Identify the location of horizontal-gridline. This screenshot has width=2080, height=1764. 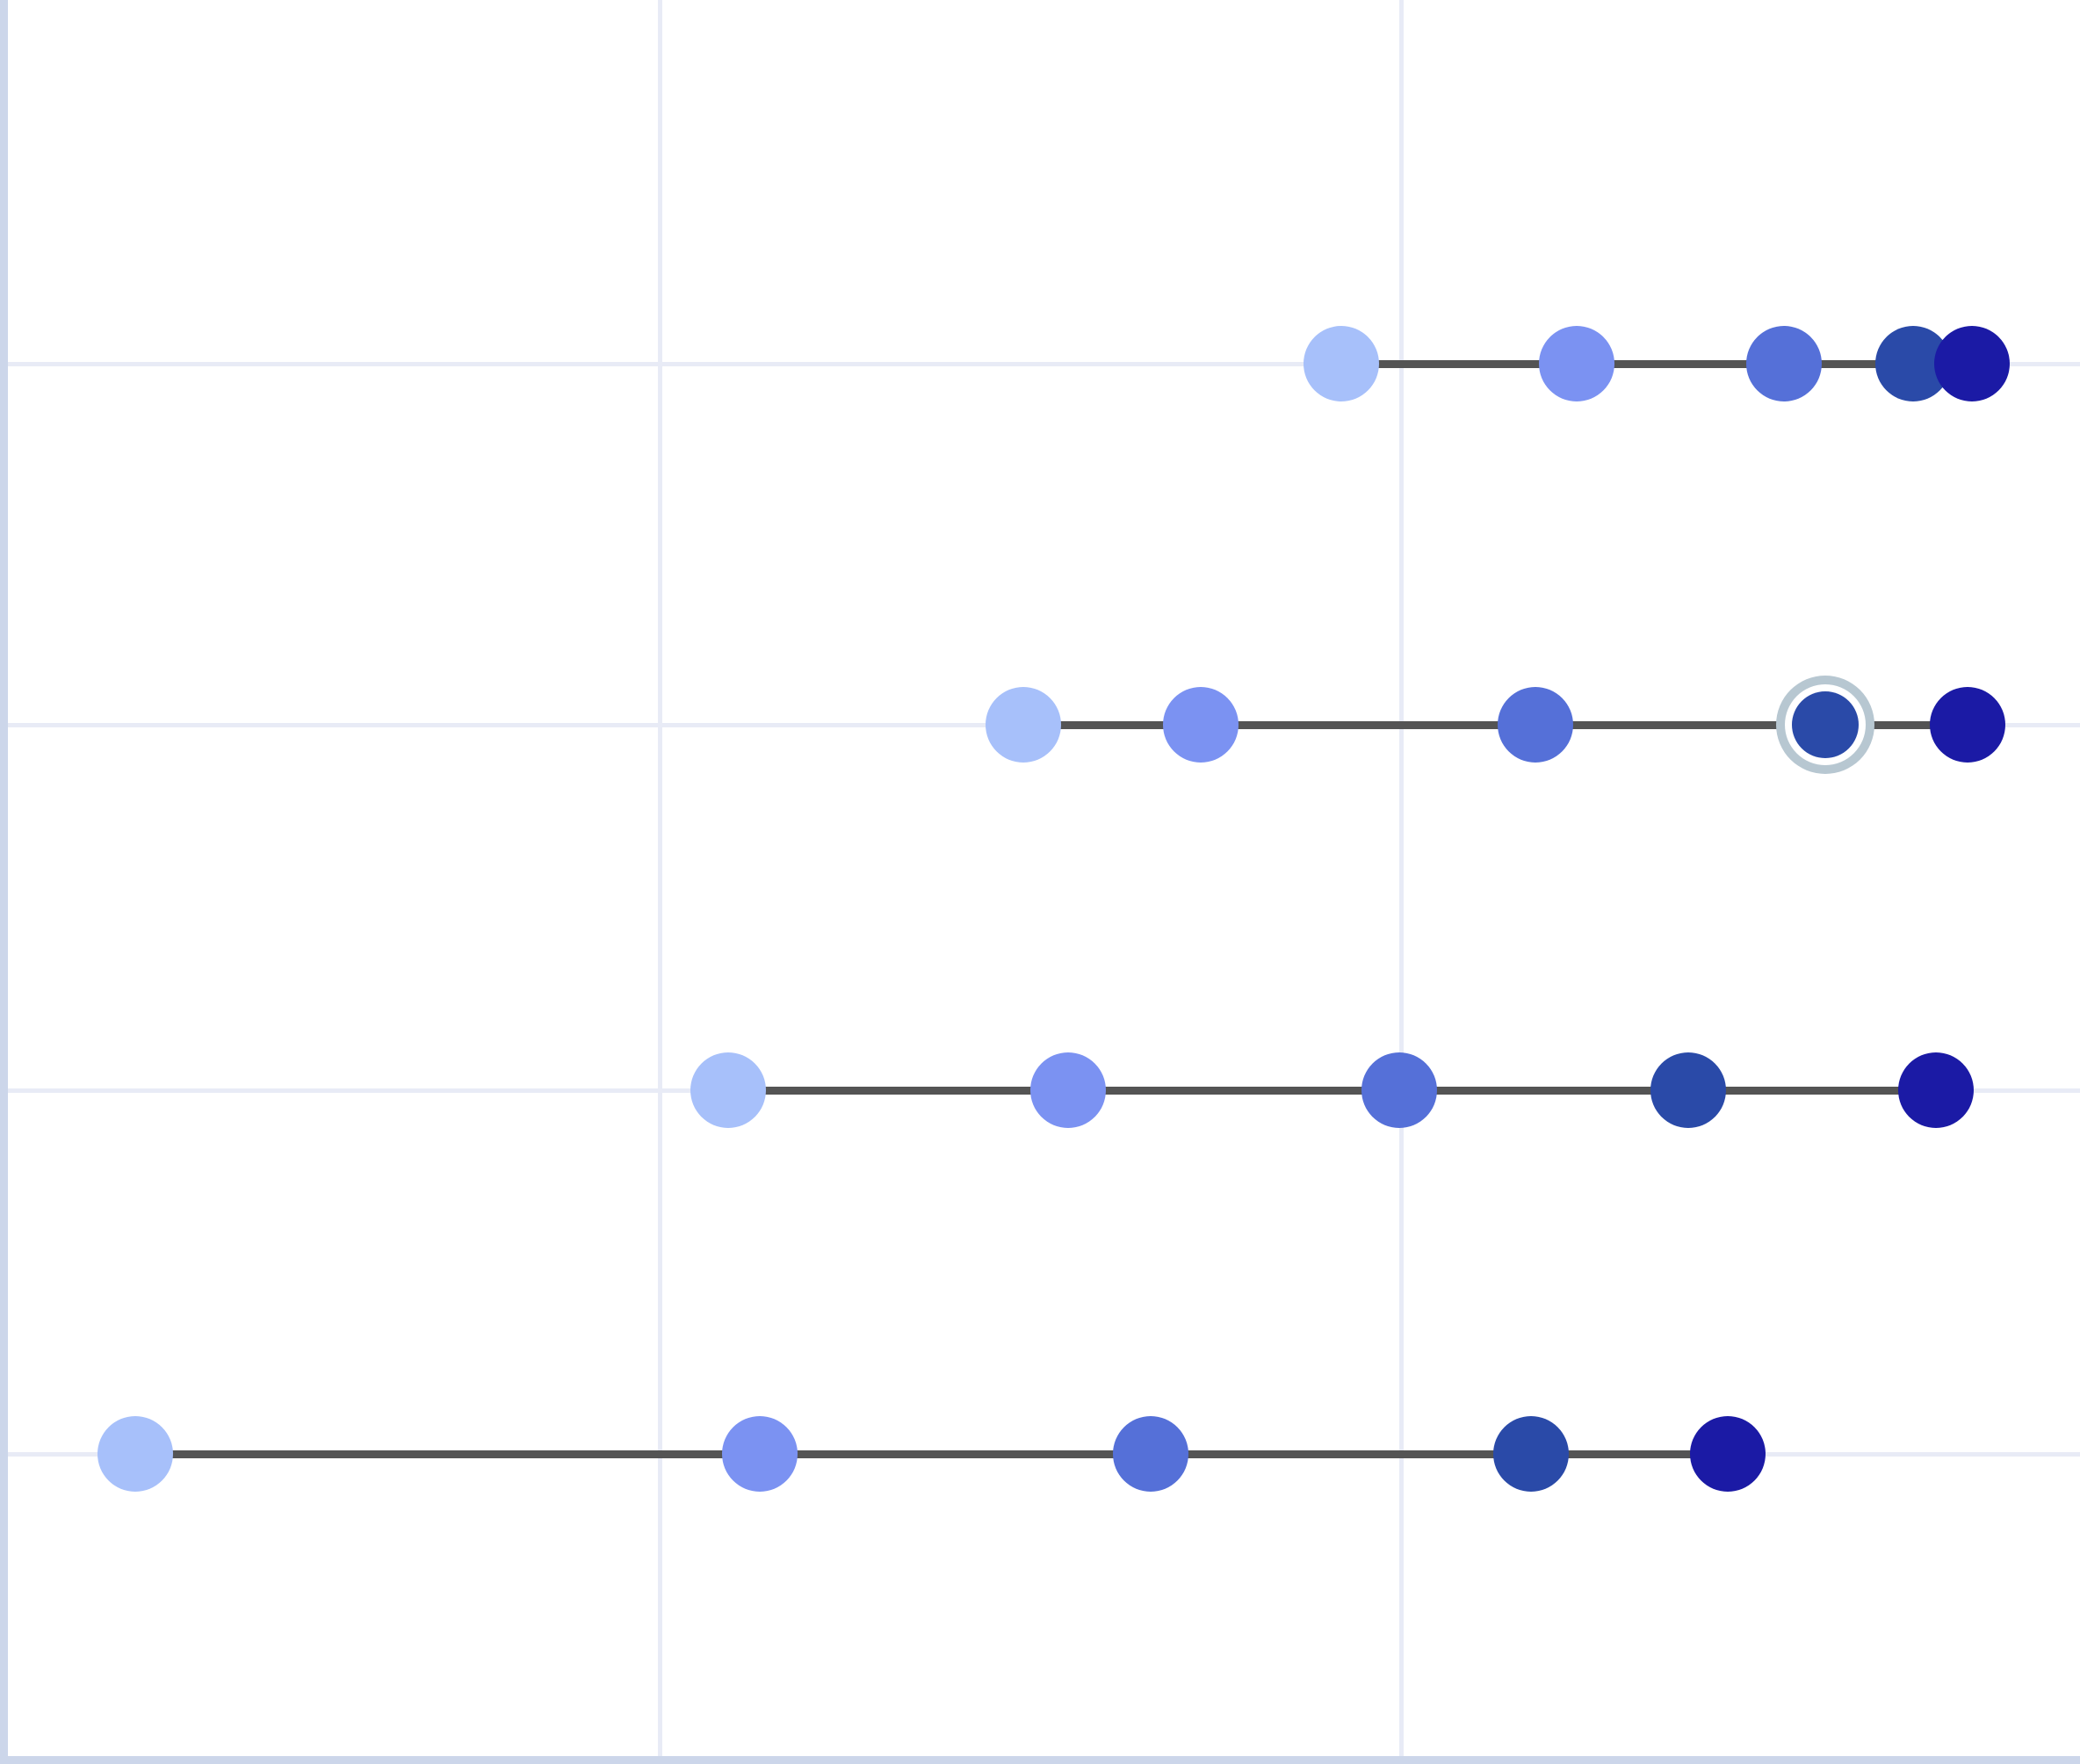
(1040, 364).